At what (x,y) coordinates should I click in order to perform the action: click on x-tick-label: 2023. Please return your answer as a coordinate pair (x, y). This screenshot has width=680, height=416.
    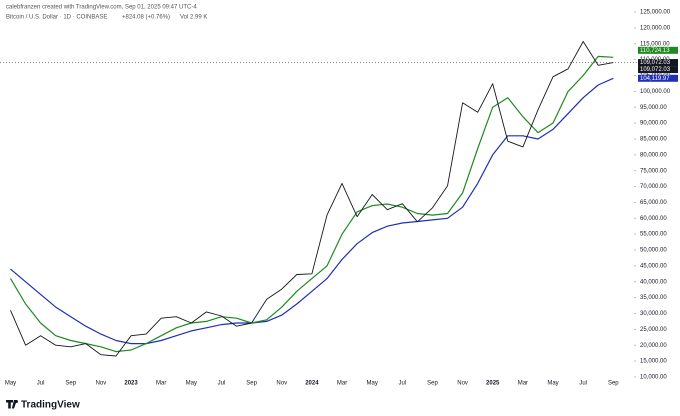
    Looking at the image, I should click on (131, 384).